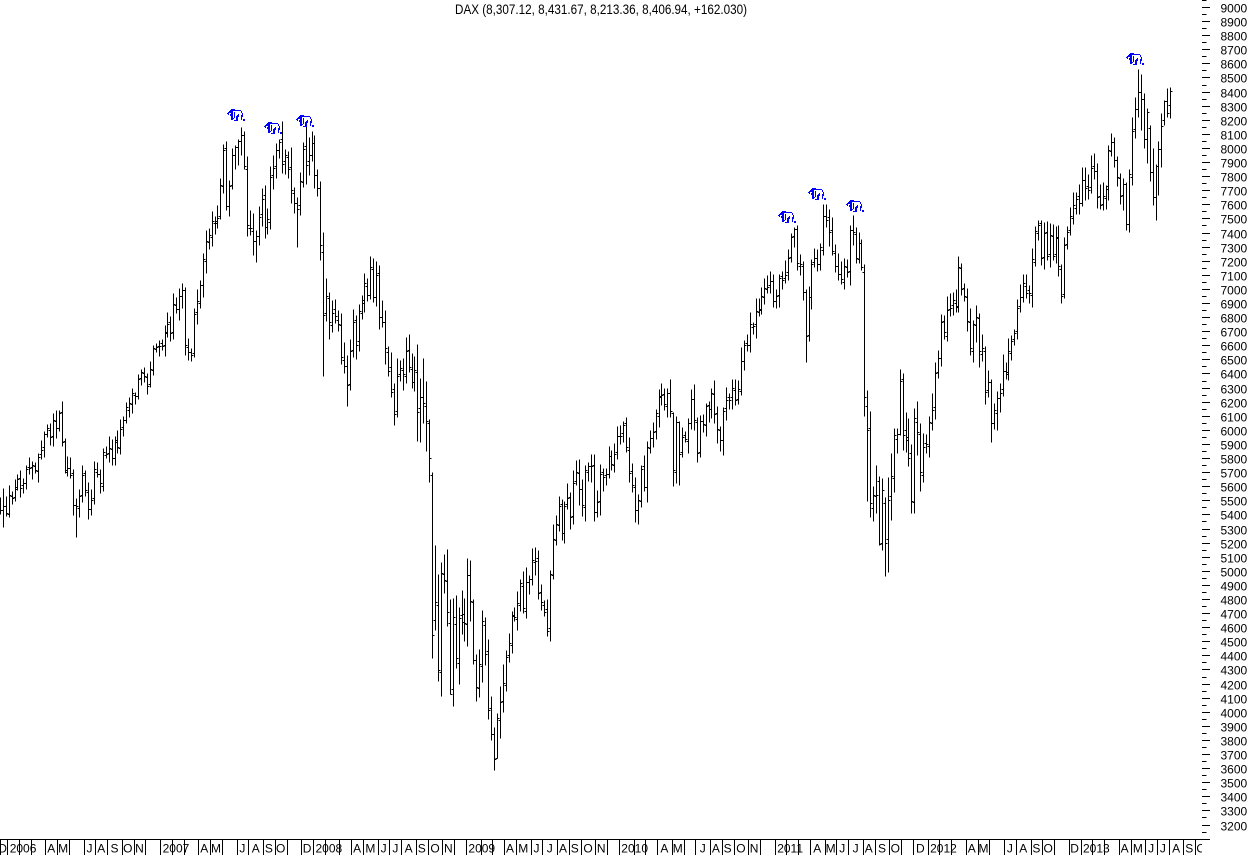 The image size is (1250, 855). What do you see at coordinates (1234, 79) in the screenshot?
I see `svg-text: 8500` at bounding box center [1234, 79].